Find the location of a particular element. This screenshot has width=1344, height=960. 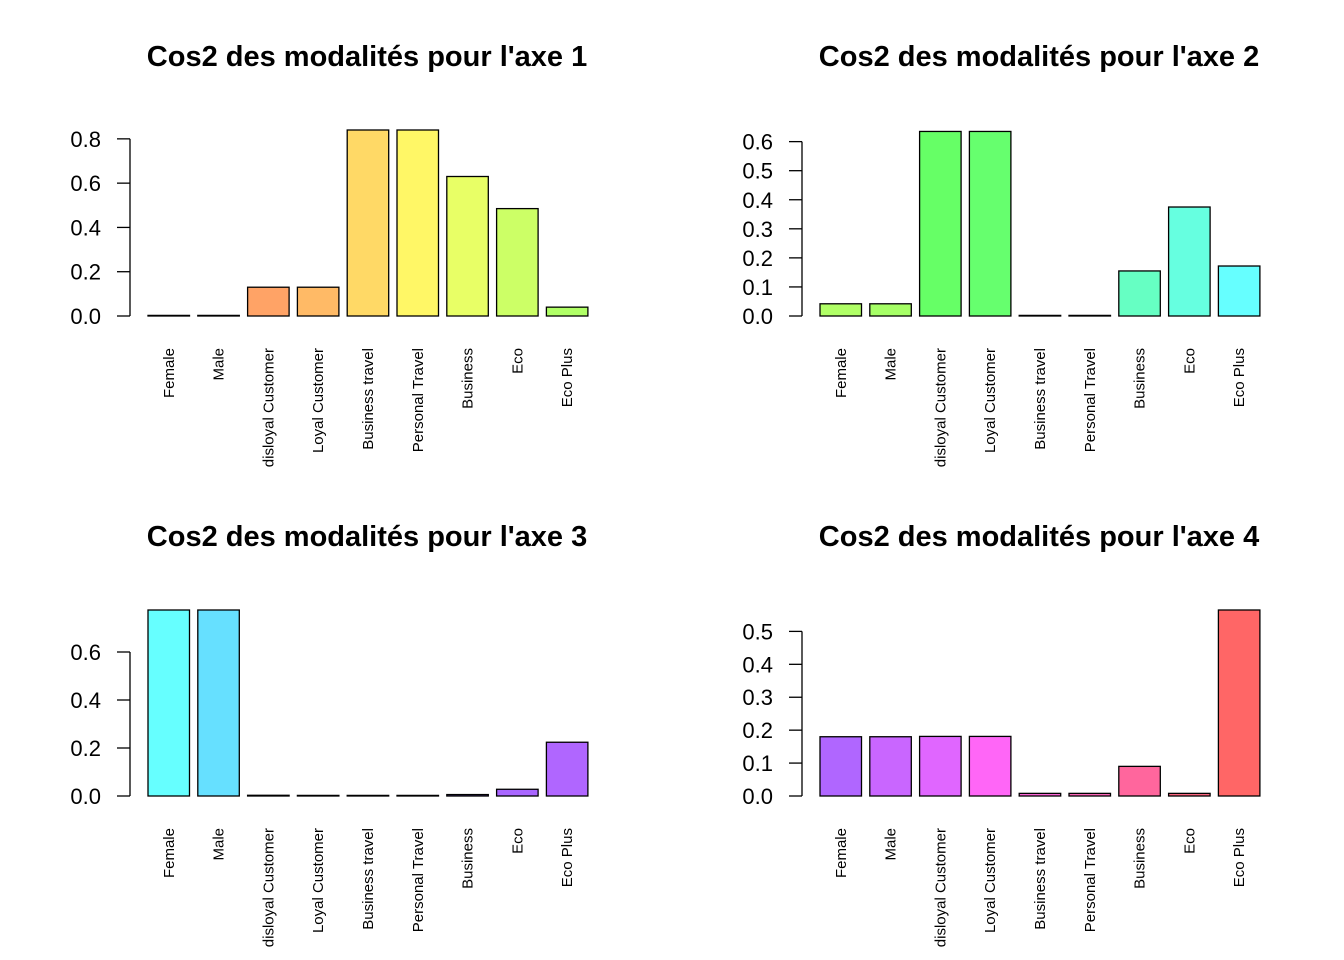

chart-title: Cos2 des modalités pour l'axe 3 is located at coordinates (367, 537).